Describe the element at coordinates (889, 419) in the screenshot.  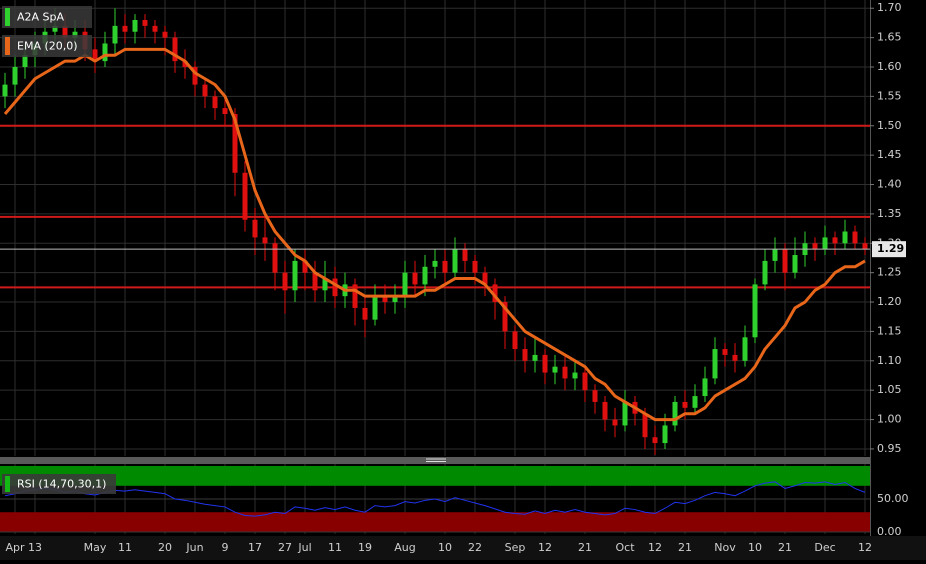
I see `y-tick-label: 1.00` at that location.